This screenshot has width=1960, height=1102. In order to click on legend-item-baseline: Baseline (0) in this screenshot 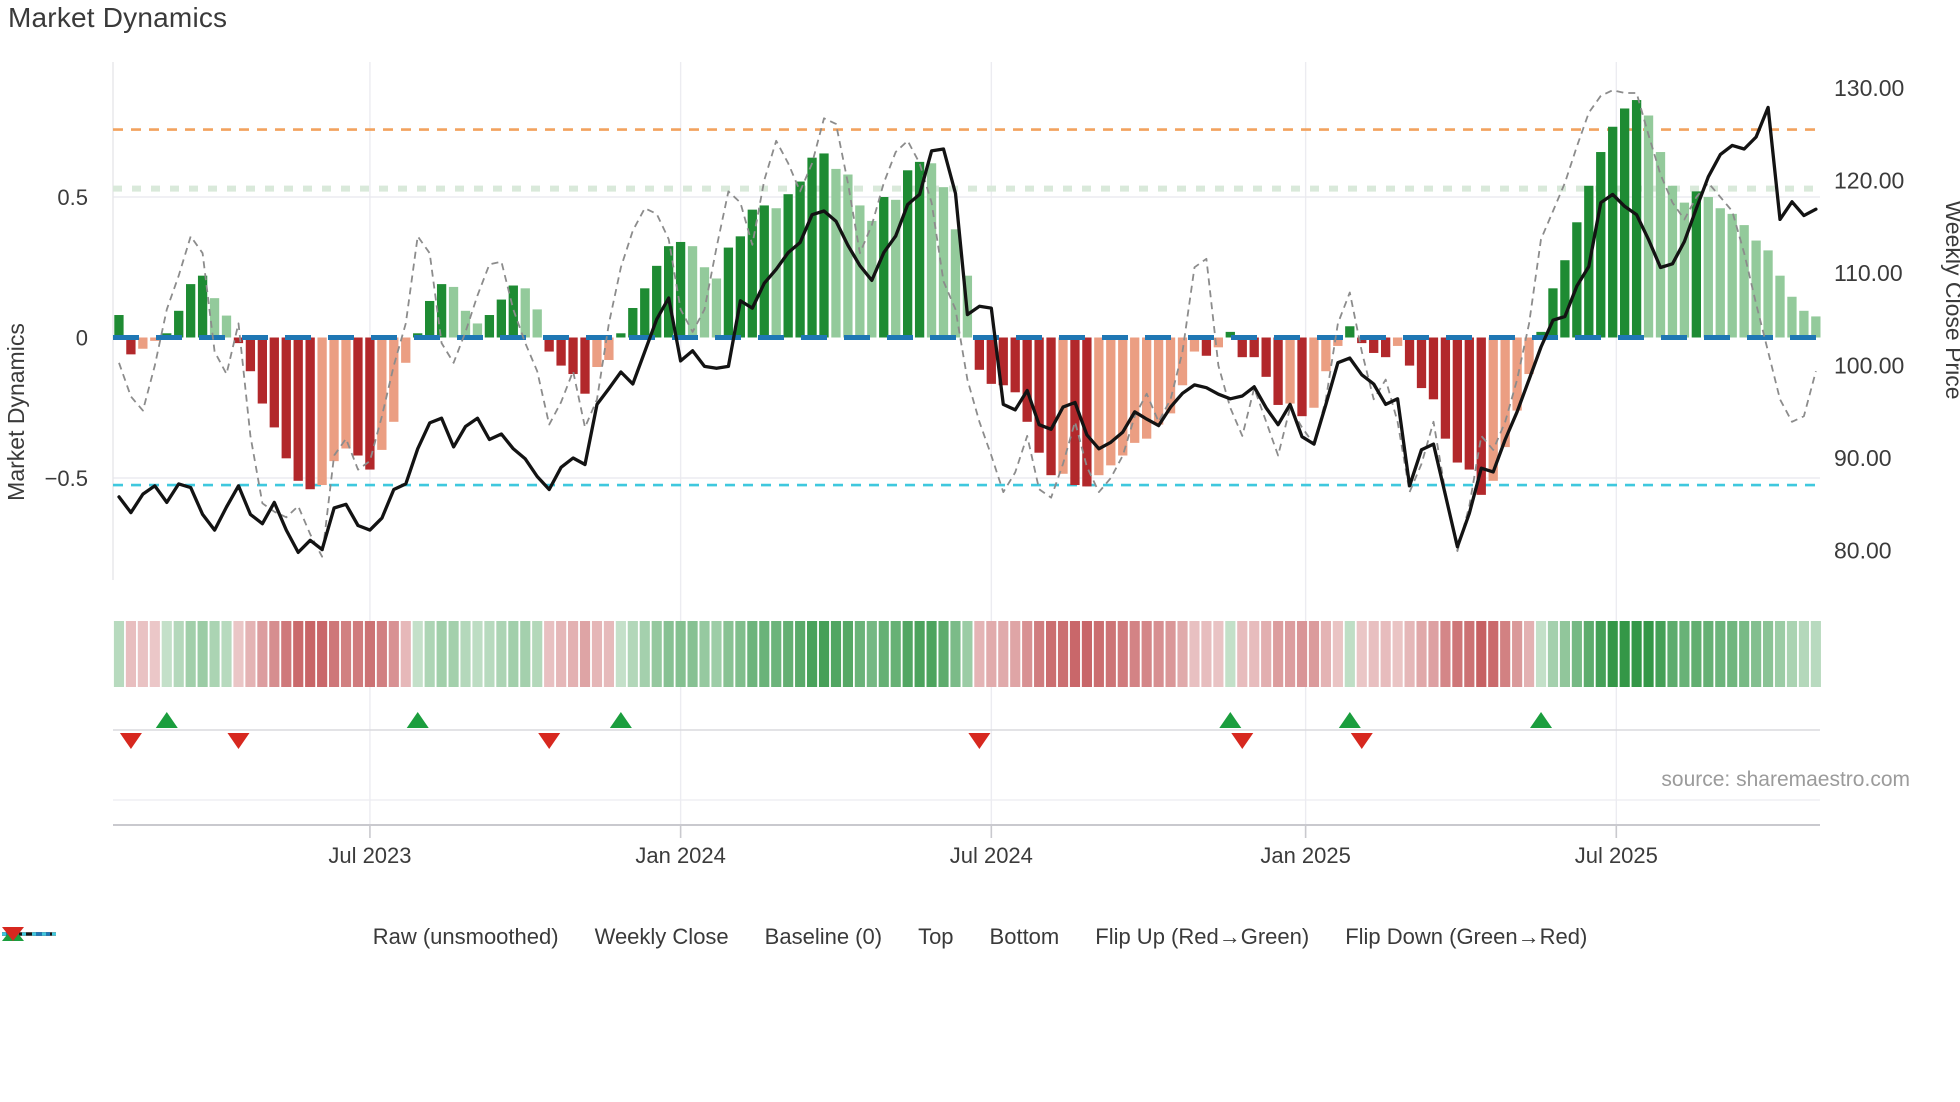, I will do `click(442, 937)`.